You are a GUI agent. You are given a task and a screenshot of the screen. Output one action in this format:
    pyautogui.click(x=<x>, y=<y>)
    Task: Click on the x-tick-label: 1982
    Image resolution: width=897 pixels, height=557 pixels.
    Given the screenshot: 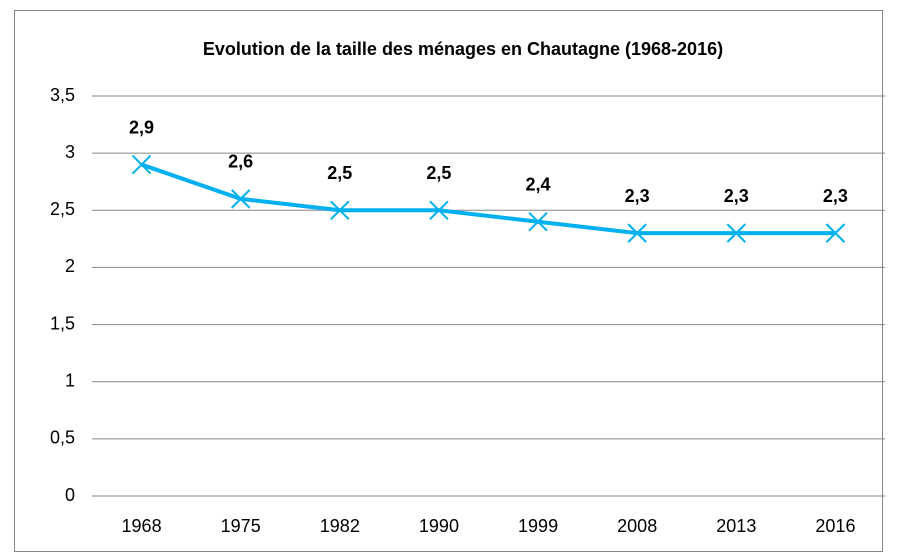 What is the action you would take?
    pyautogui.click(x=340, y=526)
    